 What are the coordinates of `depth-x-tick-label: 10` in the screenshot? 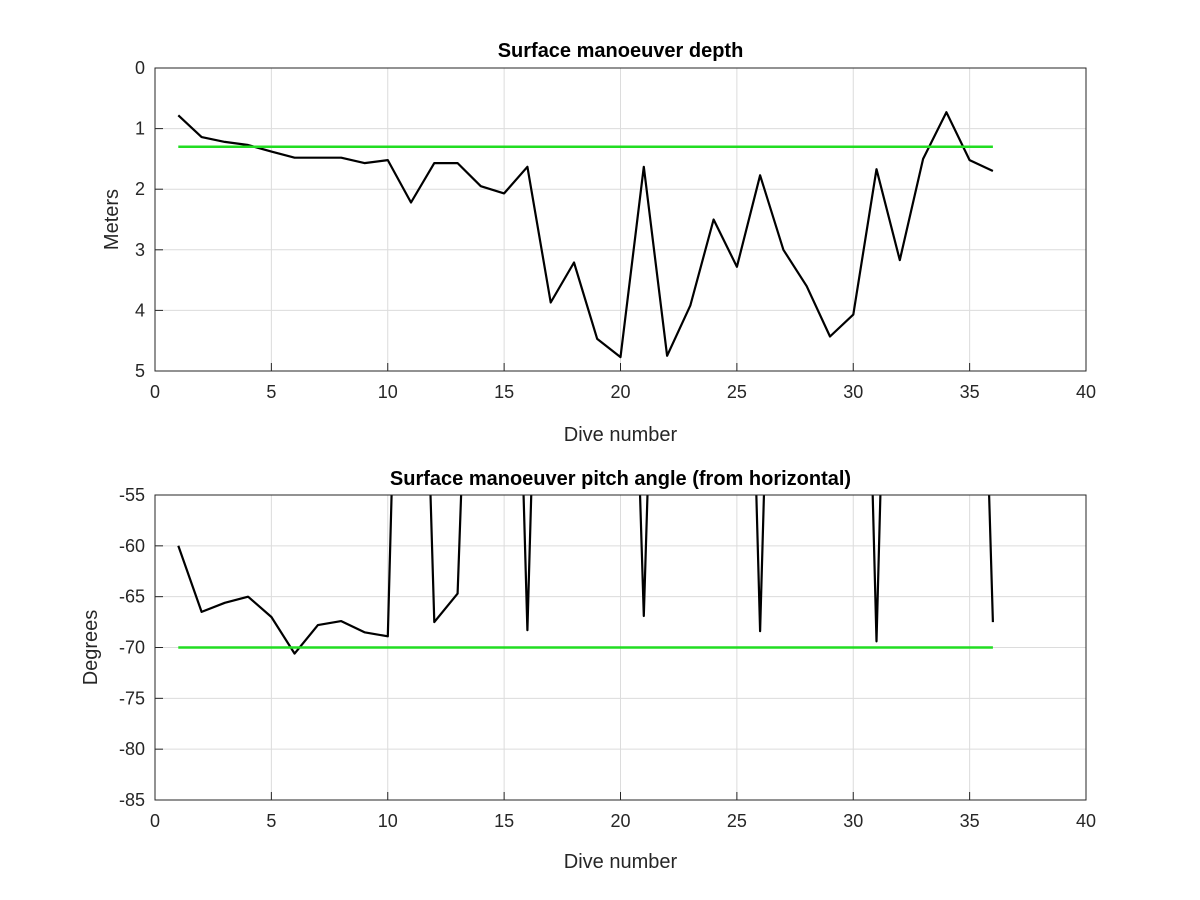 It's located at (388, 392).